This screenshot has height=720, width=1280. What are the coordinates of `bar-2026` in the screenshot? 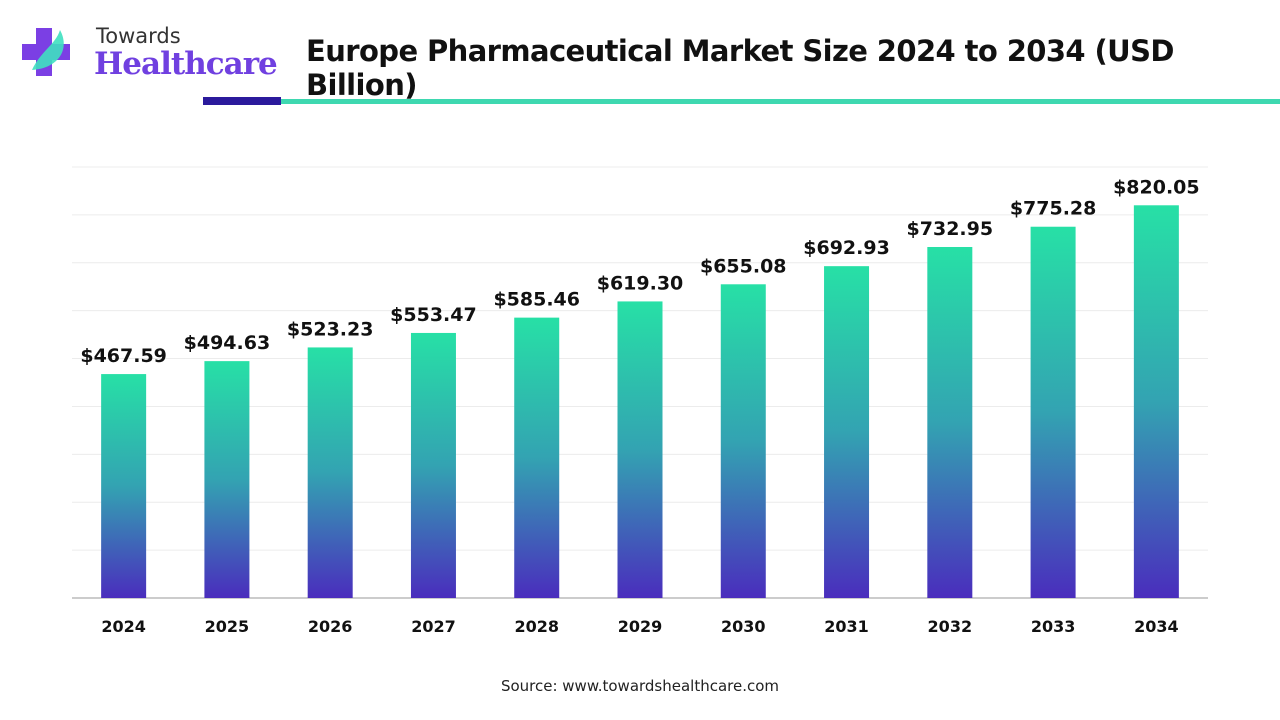 It's located at (330, 472).